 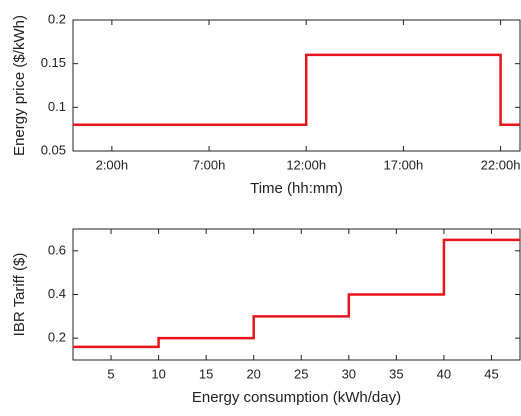 I want to click on x-tick-label: 25, so click(x=301, y=373).